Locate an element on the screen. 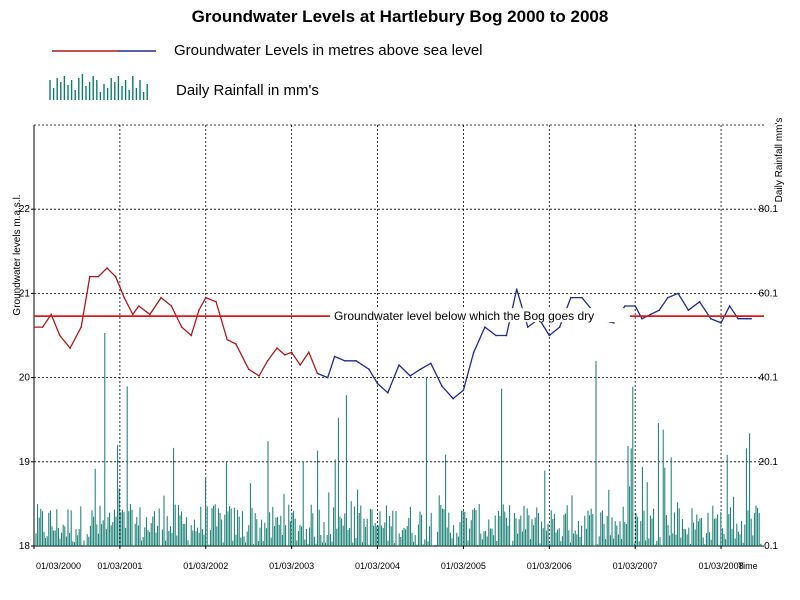  x-tick-label: 01/03/2001 is located at coordinates (119, 566).